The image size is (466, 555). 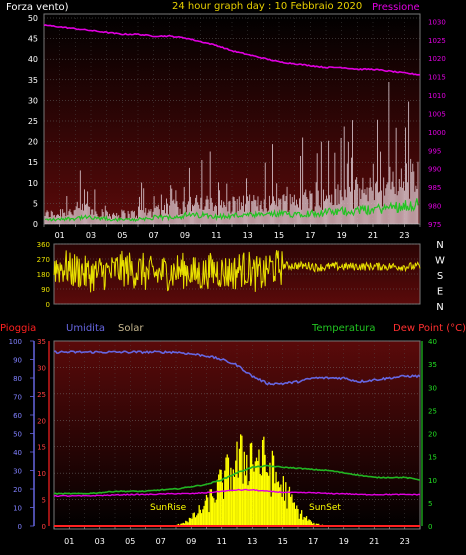 What do you see at coordinates (430, 504) in the screenshot?
I see `temperature-tick-label: 5` at bounding box center [430, 504].